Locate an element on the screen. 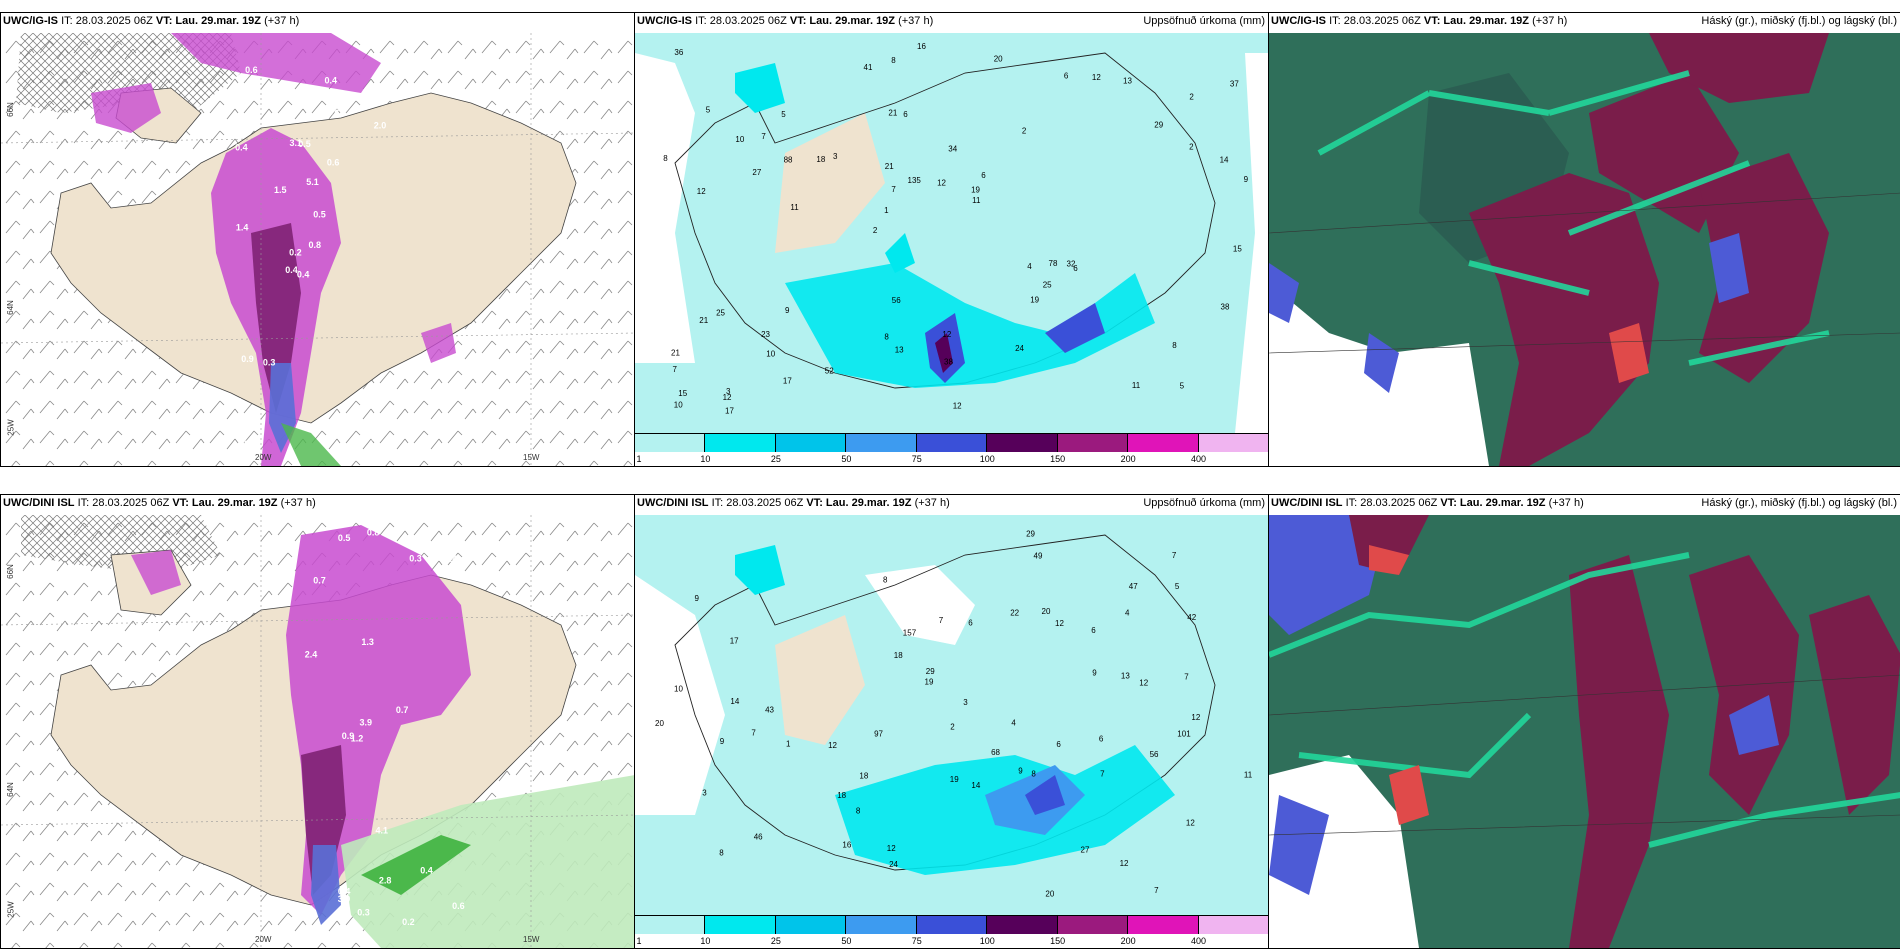 The height and width of the screenshot is (950, 1900). value-label: 0.2 is located at coordinates (408, 922).